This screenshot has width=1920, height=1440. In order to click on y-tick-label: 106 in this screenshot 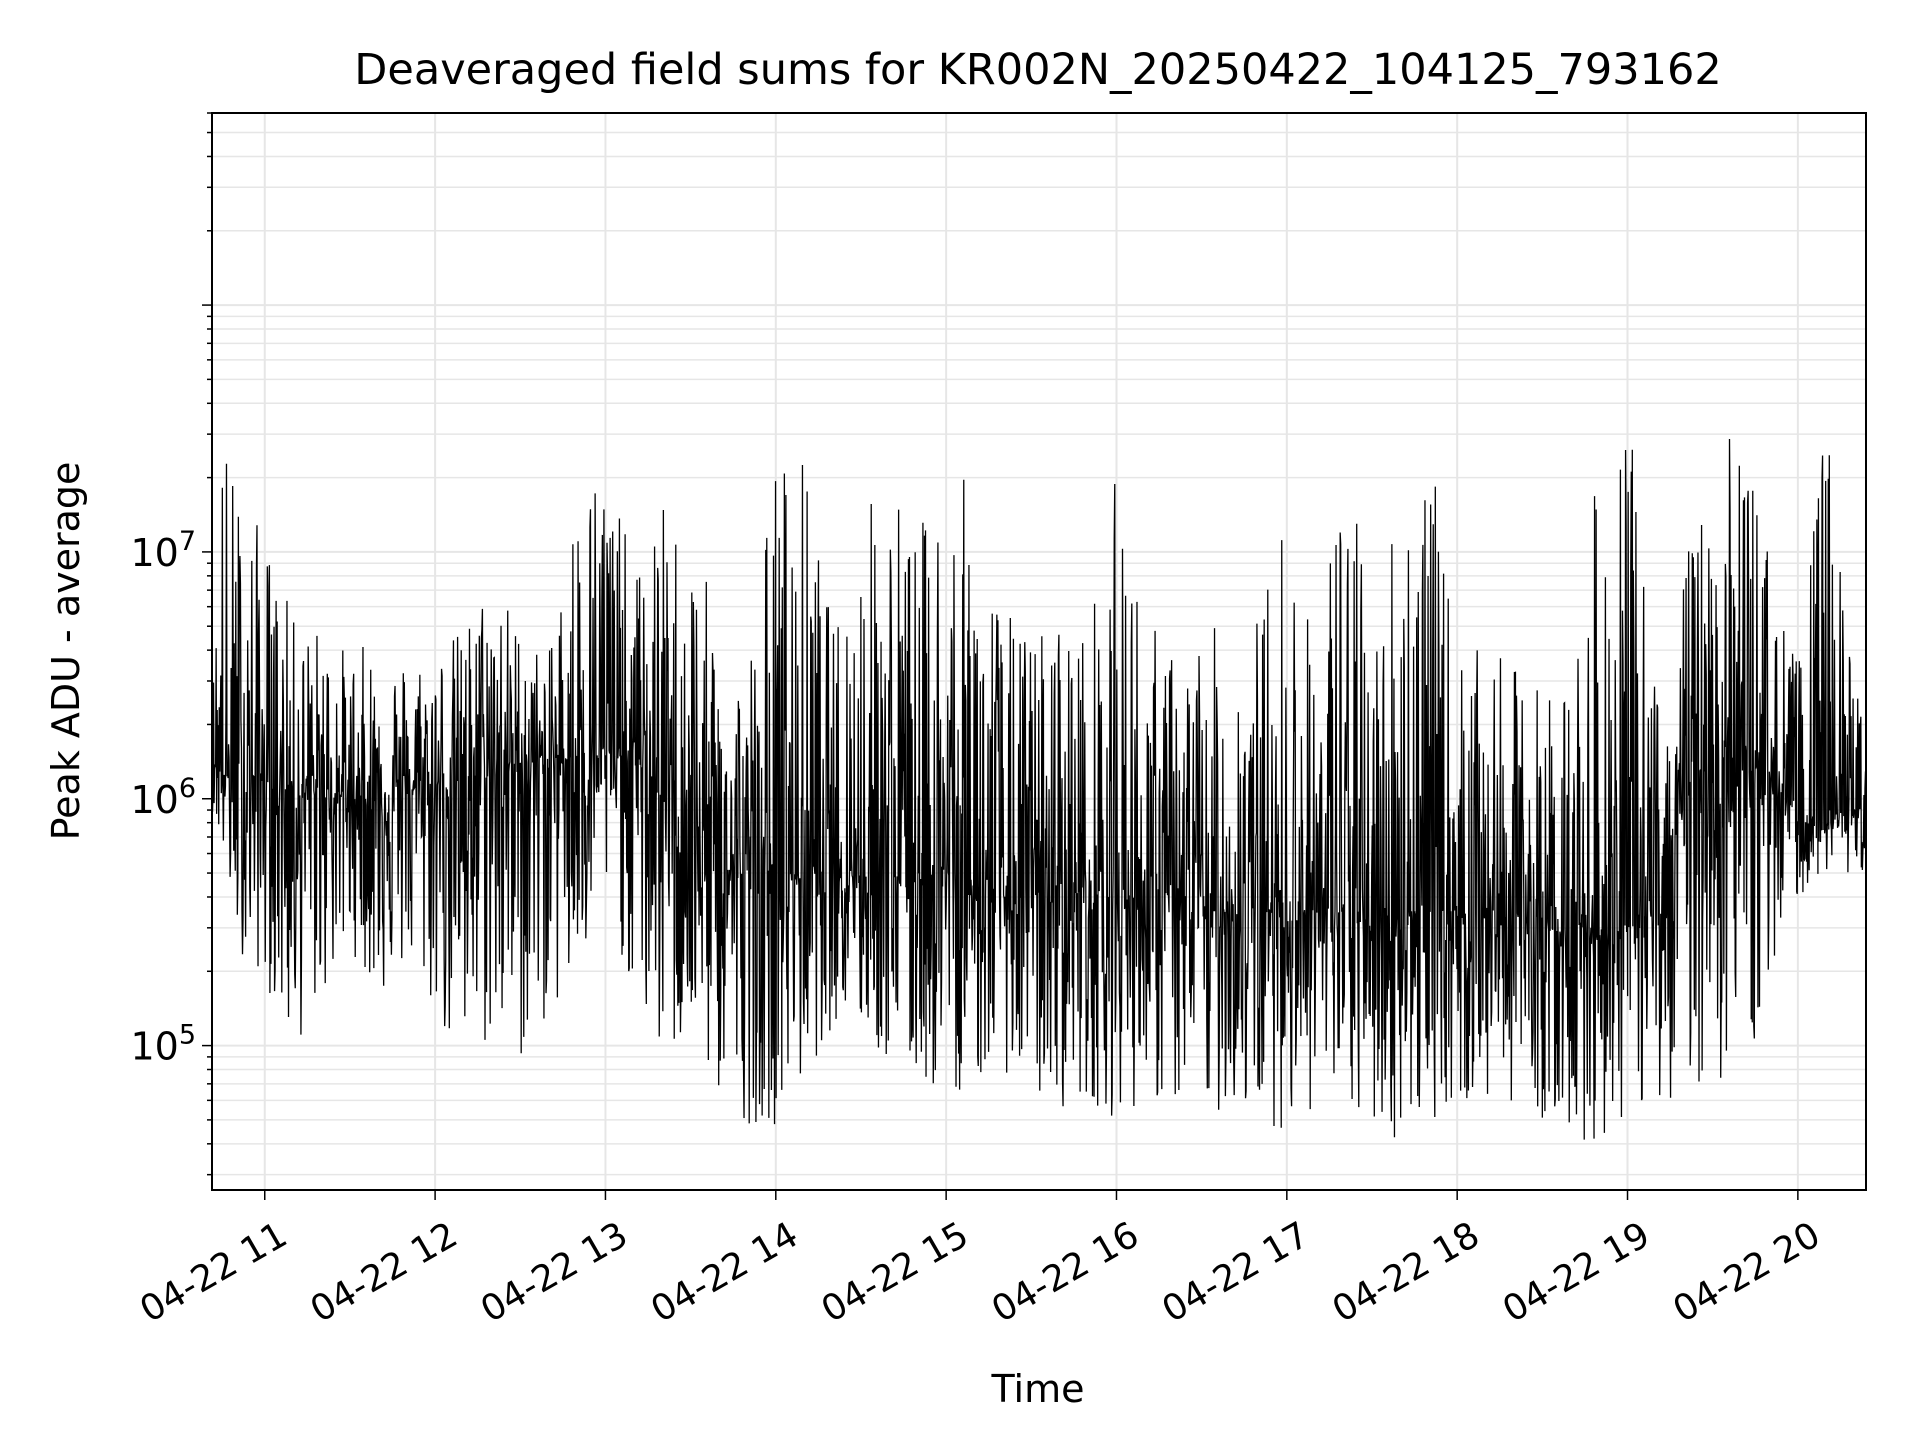, I will do `click(163, 797)`.